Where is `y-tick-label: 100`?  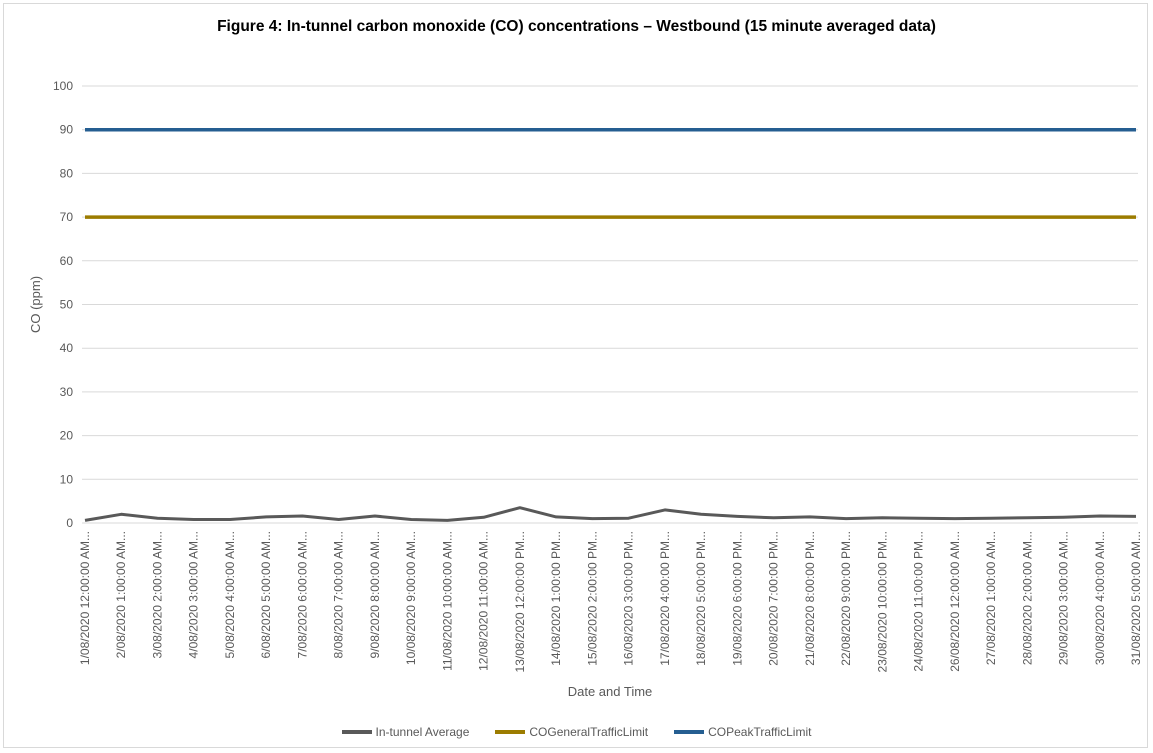
y-tick-label: 100 is located at coordinates (63, 86).